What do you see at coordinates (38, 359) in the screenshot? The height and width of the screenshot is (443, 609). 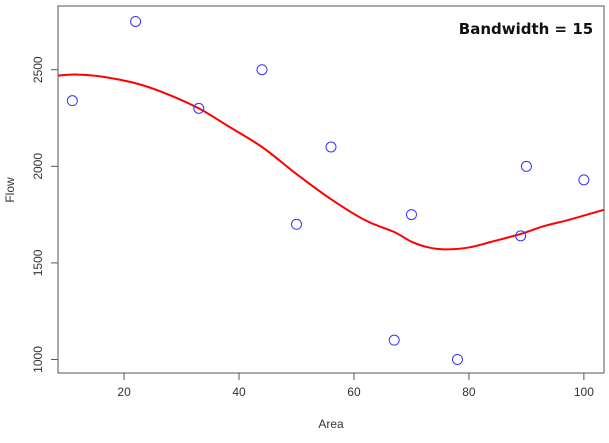 I see `y-tick-label: 1000` at bounding box center [38, 359].